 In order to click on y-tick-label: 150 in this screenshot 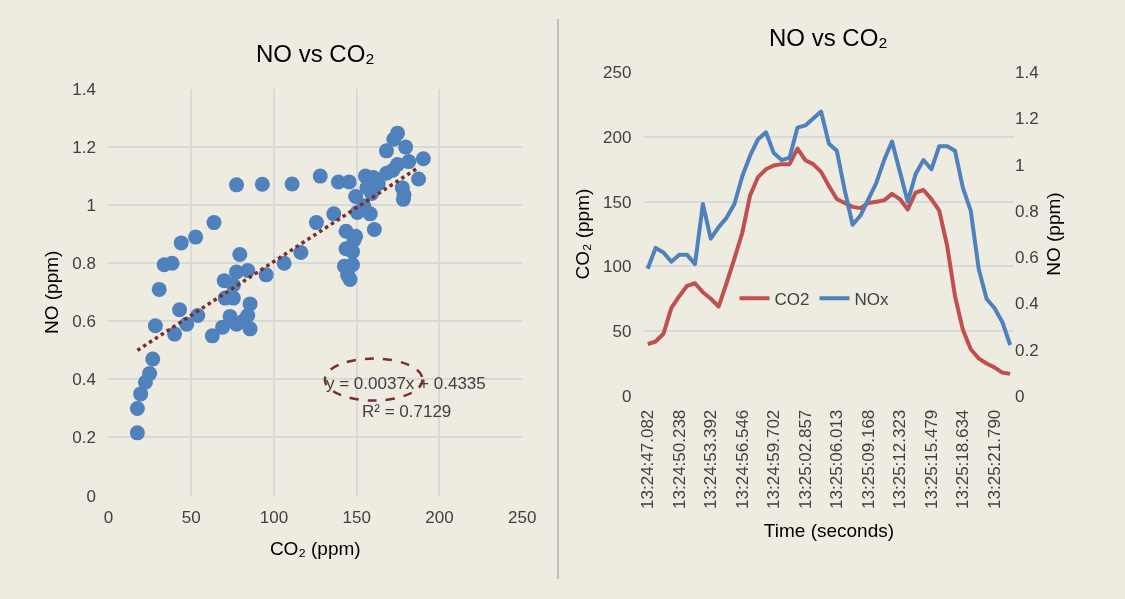, I will do `click(617, 202)`.